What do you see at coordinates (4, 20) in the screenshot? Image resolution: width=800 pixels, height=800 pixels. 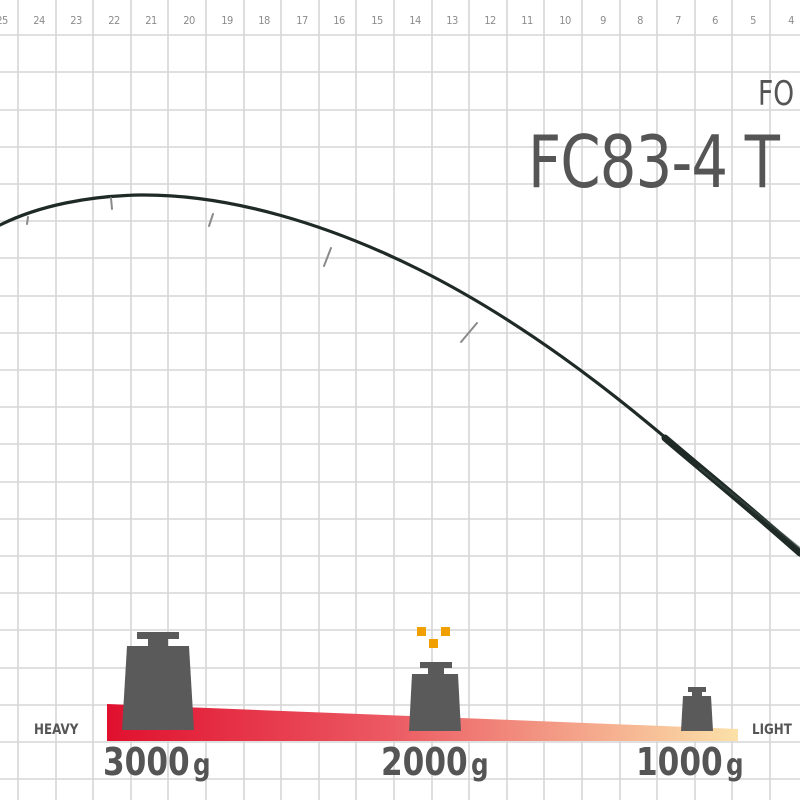 I see `tick-label: 25` at bounding box center [4, 20].